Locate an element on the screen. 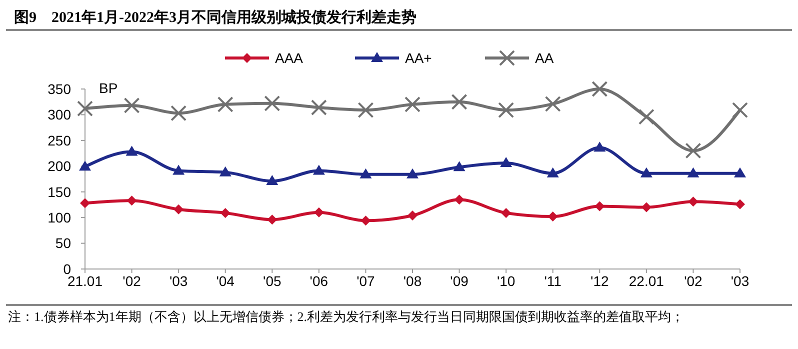 The width and height of the screenshot is (798, 349). x-tick-label: '07 is located at coordinates (366, 281).